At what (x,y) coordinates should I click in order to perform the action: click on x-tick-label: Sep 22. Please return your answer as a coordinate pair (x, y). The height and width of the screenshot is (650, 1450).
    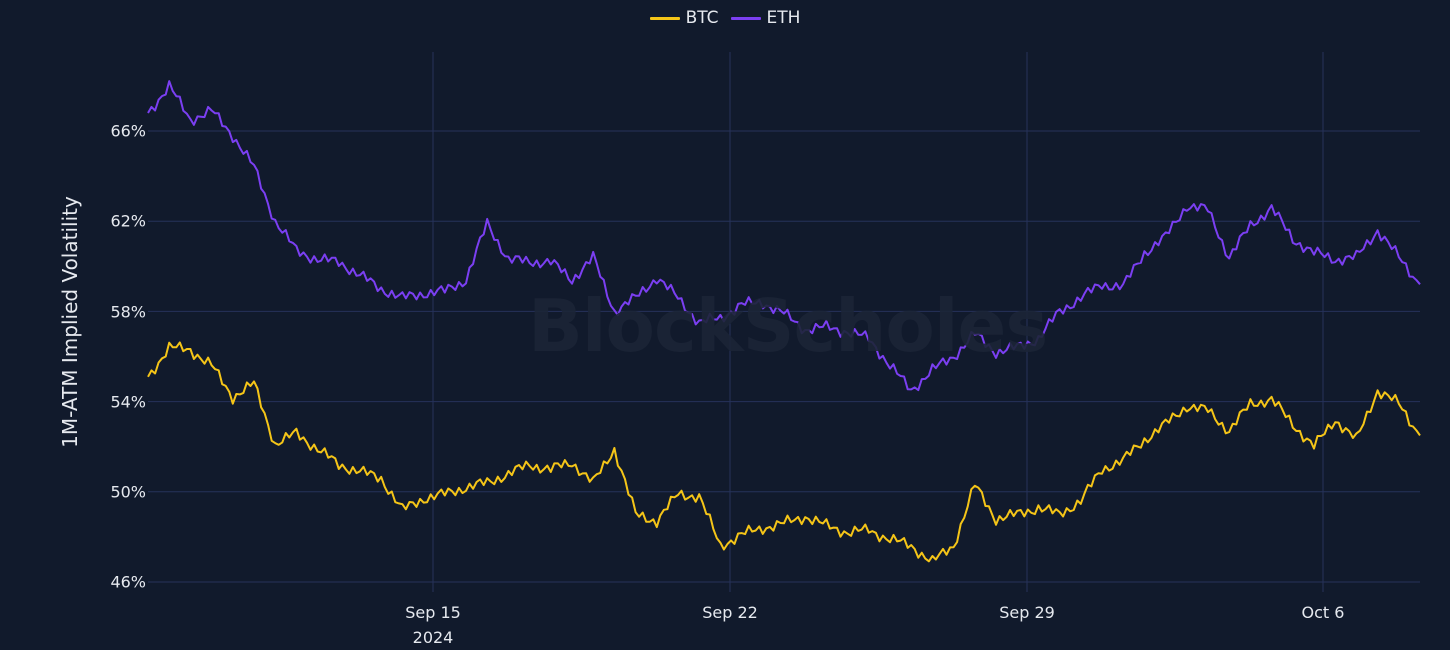
    Looking at the image, I should click on (730, 612).